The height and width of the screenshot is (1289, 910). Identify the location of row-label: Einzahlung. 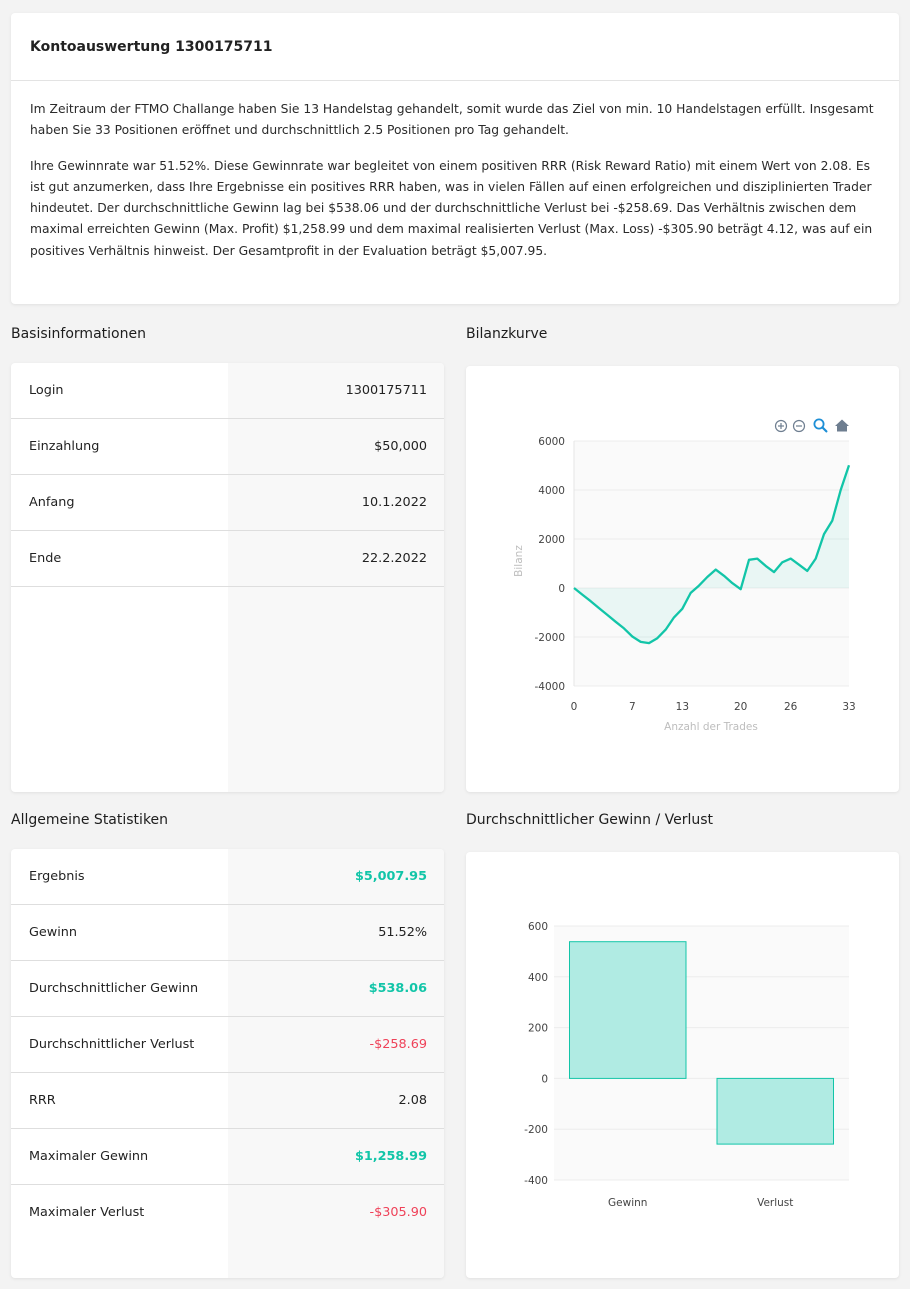
(64, 446).